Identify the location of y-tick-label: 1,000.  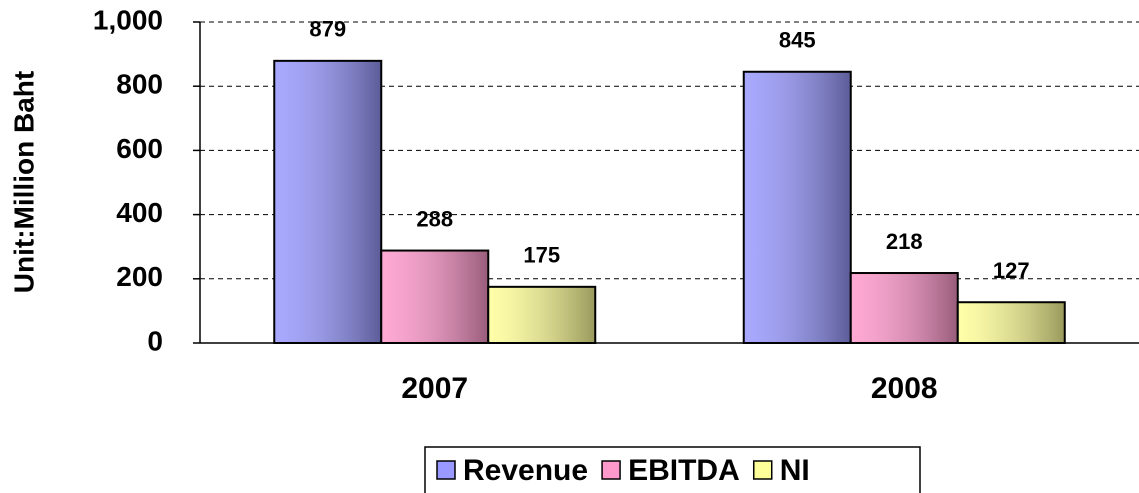
(128, 19).